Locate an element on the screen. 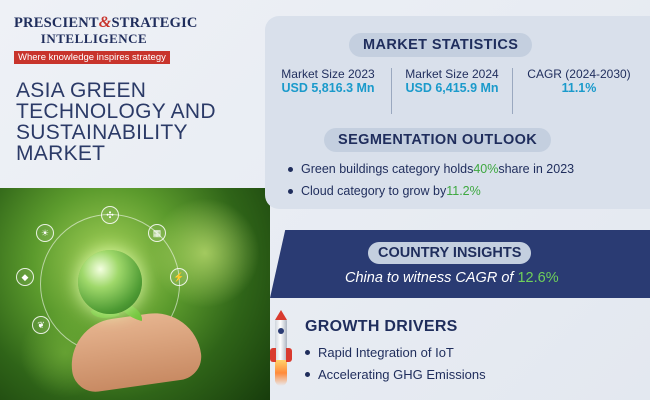 The width and height of the screenshot is (650, 400). segmentation-outlook-heading: SEGMENTATION OUTLOOK is located at coordinates (438, 140).